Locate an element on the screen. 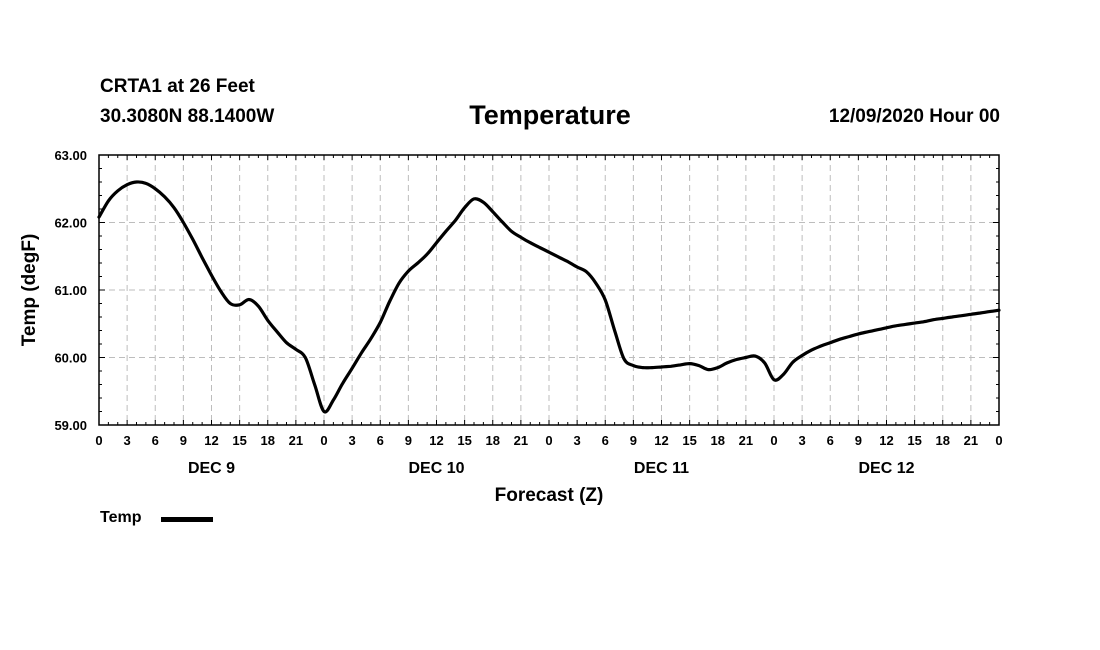  y-tick-label: 62.00 is located at coordinates (70, 223).